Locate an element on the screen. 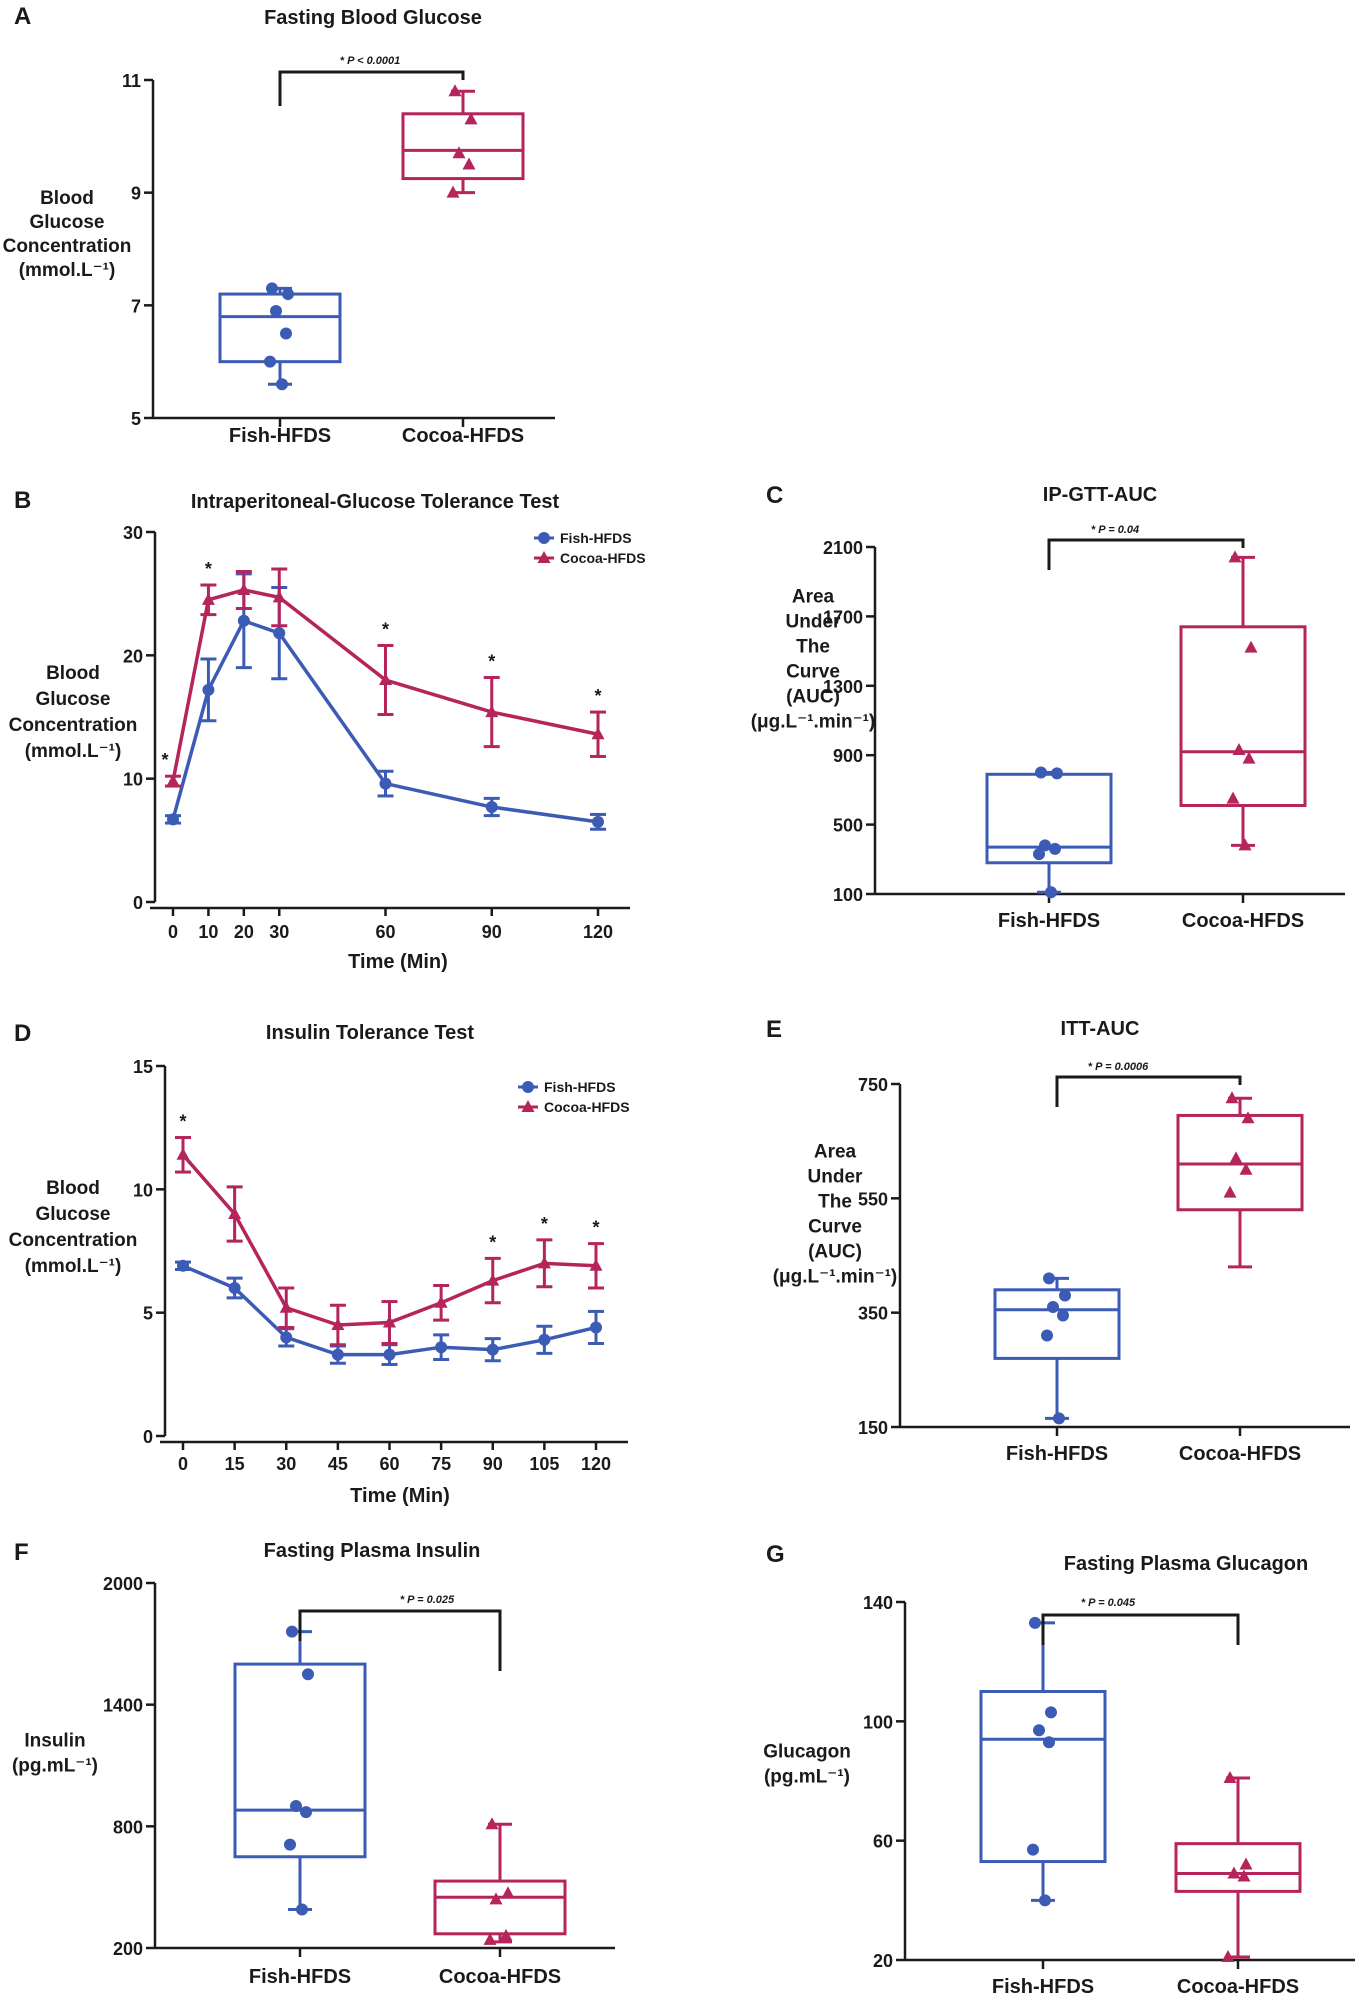 This screenshot has width=1370, height=2000. y-axis-label: (μg.L⁻¹.min⁻¹) is located at coordinates (813, 722).